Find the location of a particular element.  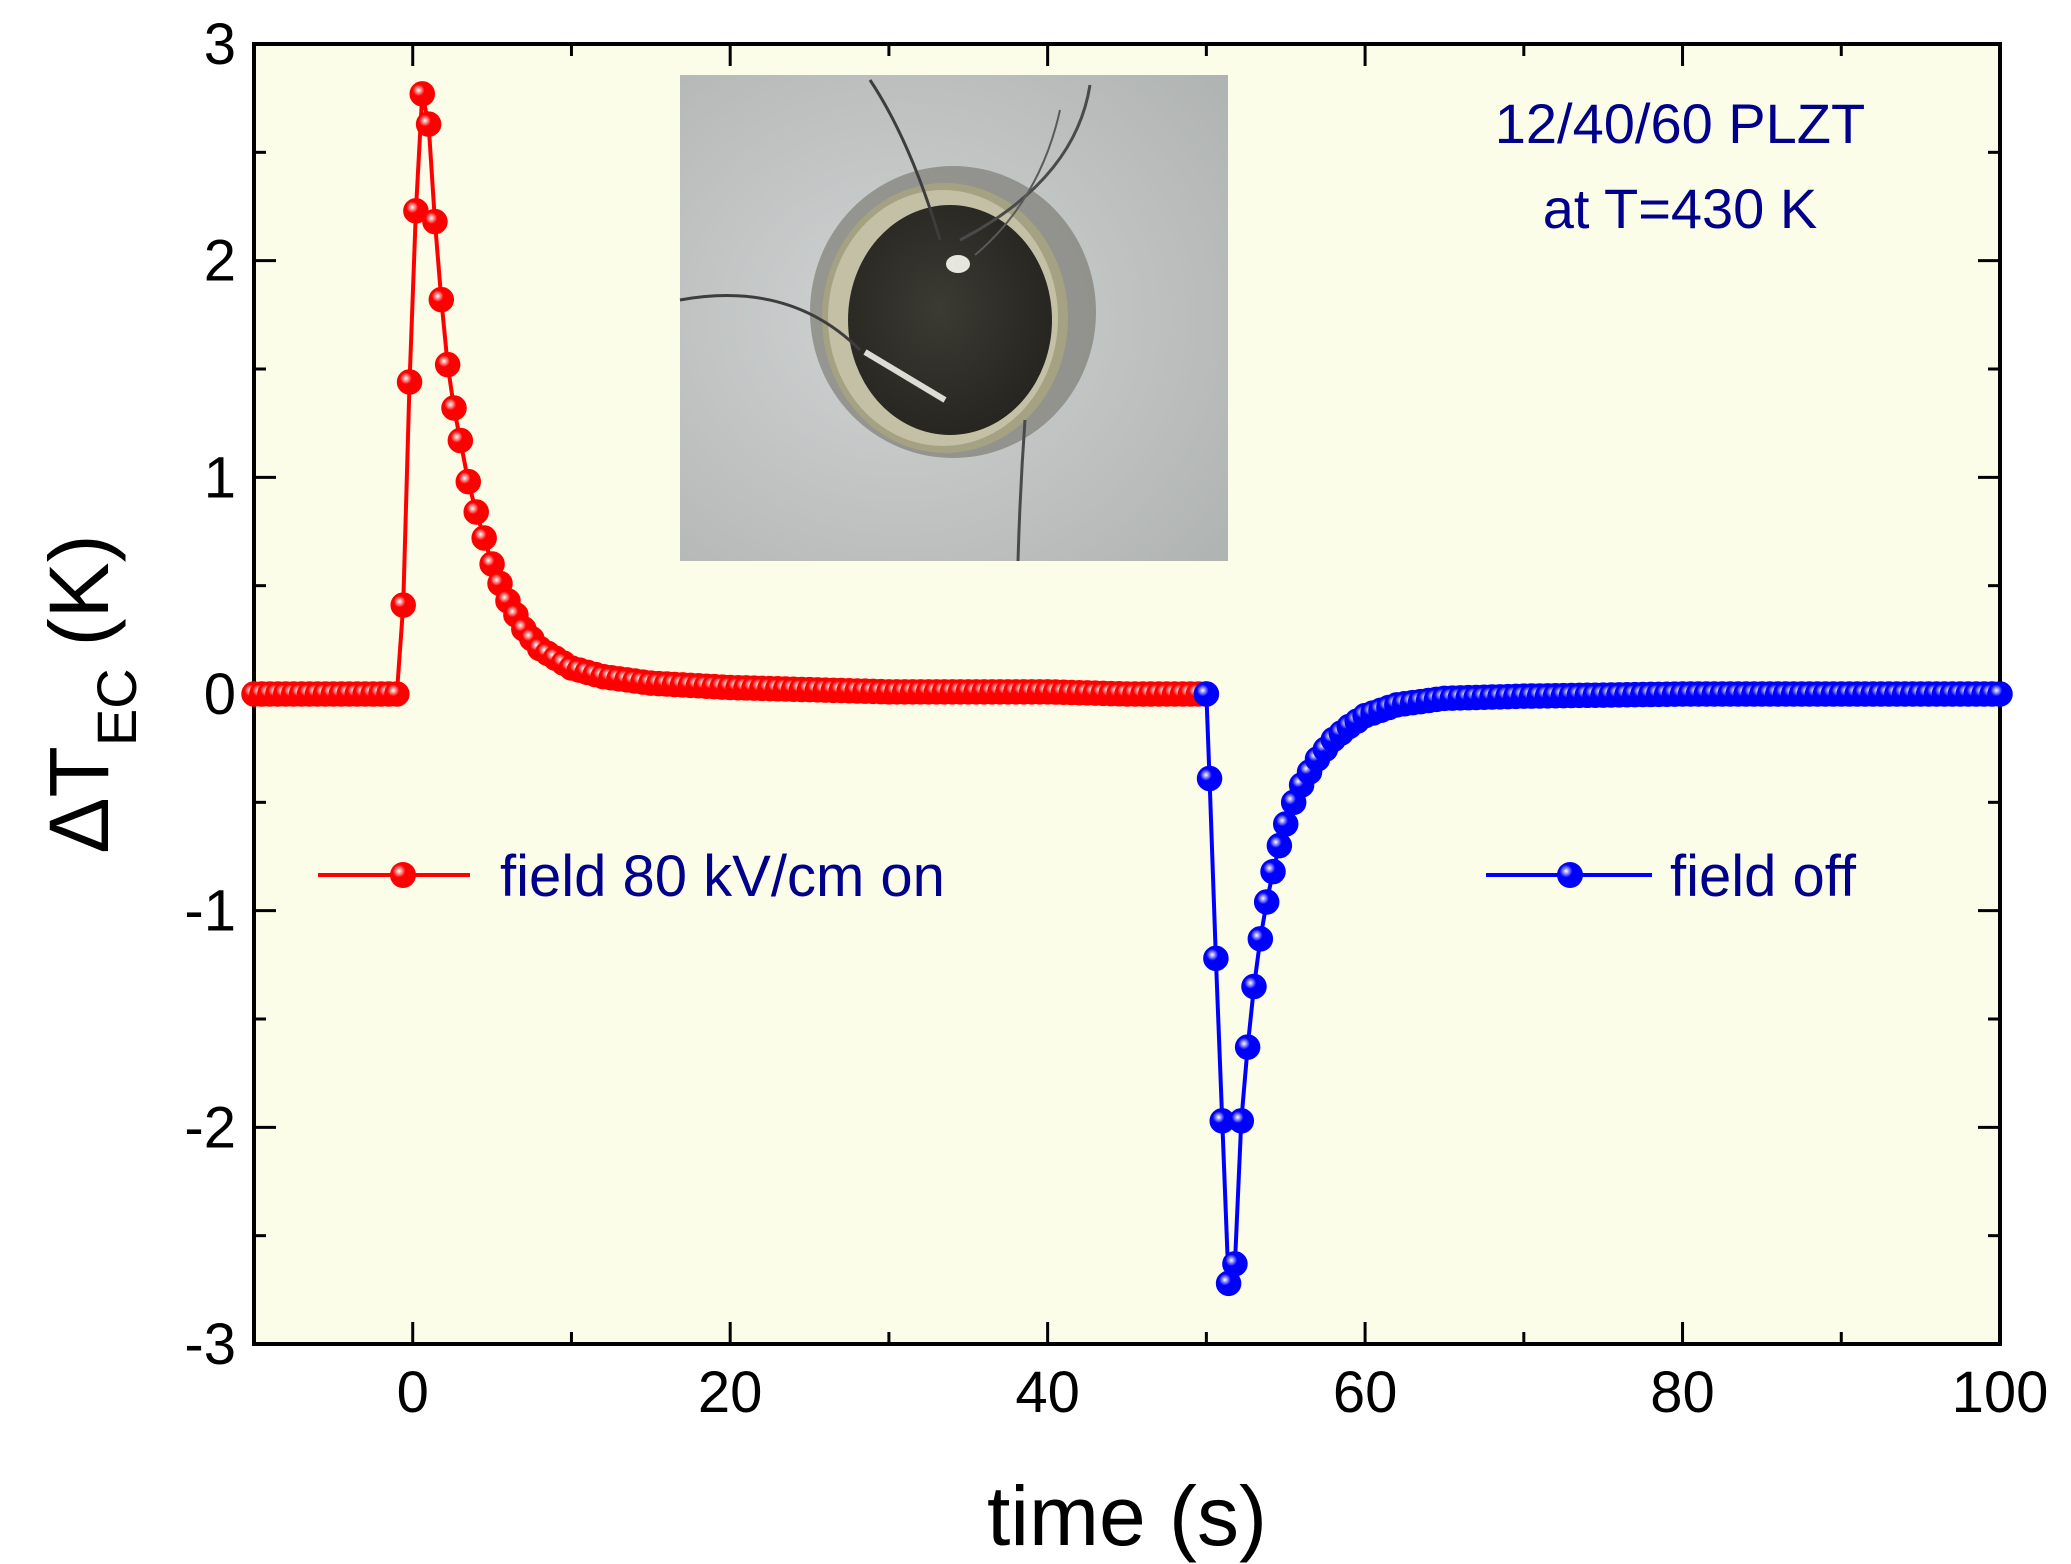

x-tick-label: 40 is located at coordinates (1047, 1392).